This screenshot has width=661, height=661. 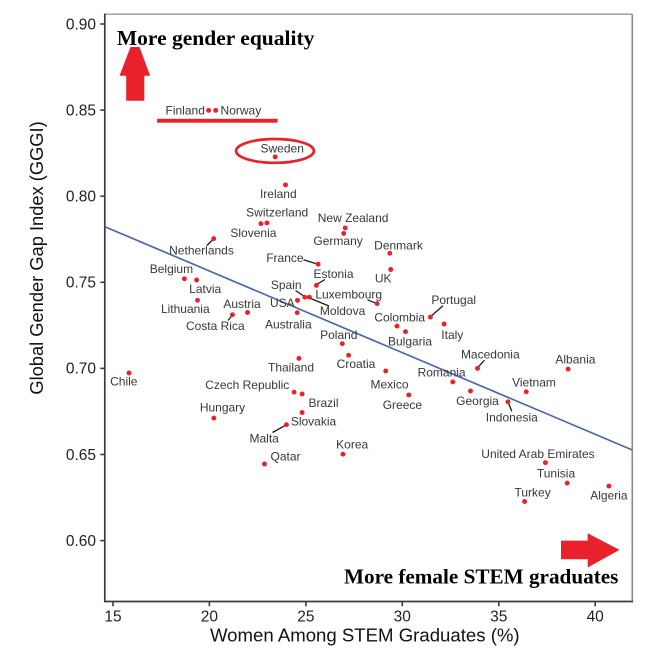 I want to click on svg-text: Norway, so click(x=241, y=111).